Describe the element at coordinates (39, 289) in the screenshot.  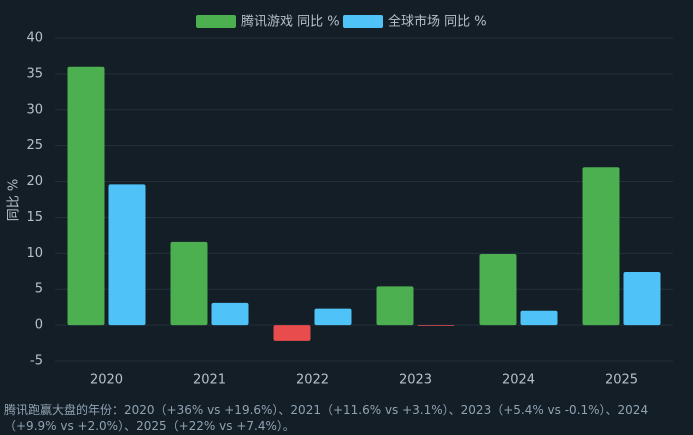
I see `y-tick-label: 5` at that location.